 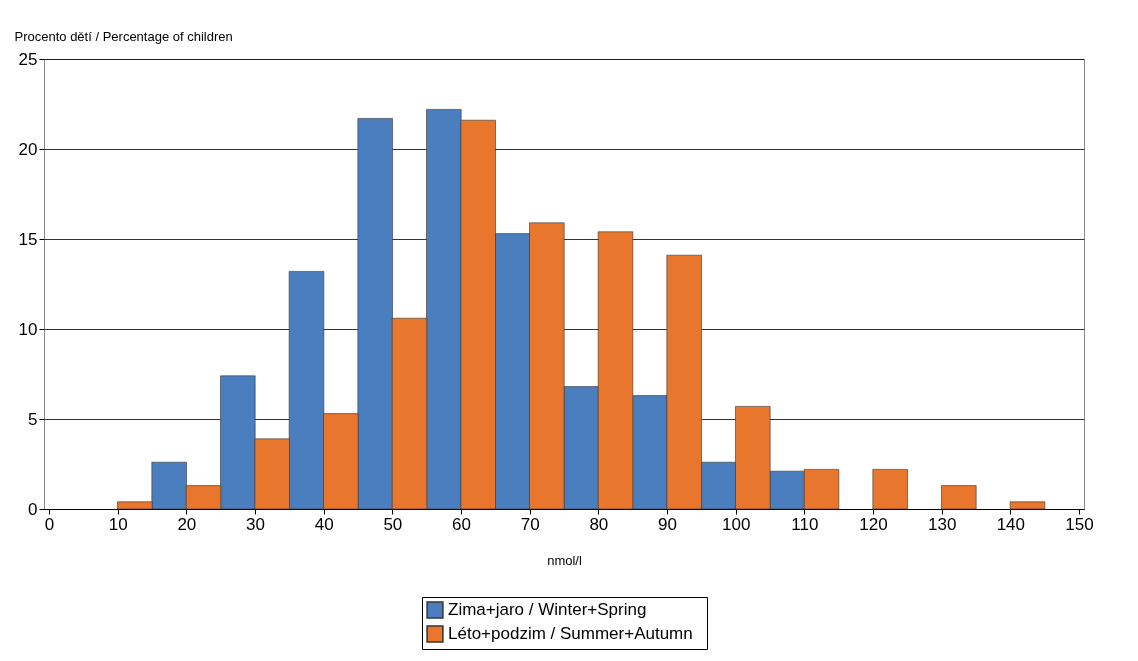 I want to click on y-tick-label: 10, so click(x=28, y=329).